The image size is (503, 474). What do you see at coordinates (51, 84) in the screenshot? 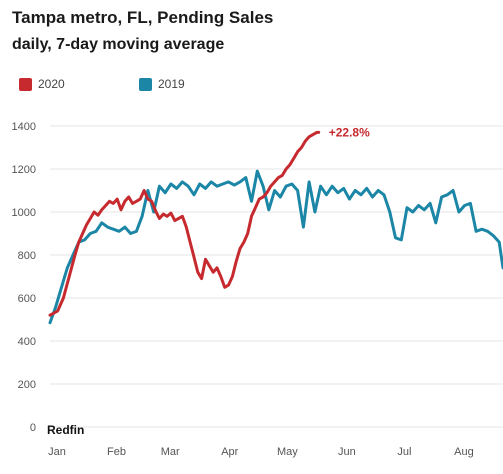
I see `legend-label-2020: 2020` at bounding box center [51, 84].